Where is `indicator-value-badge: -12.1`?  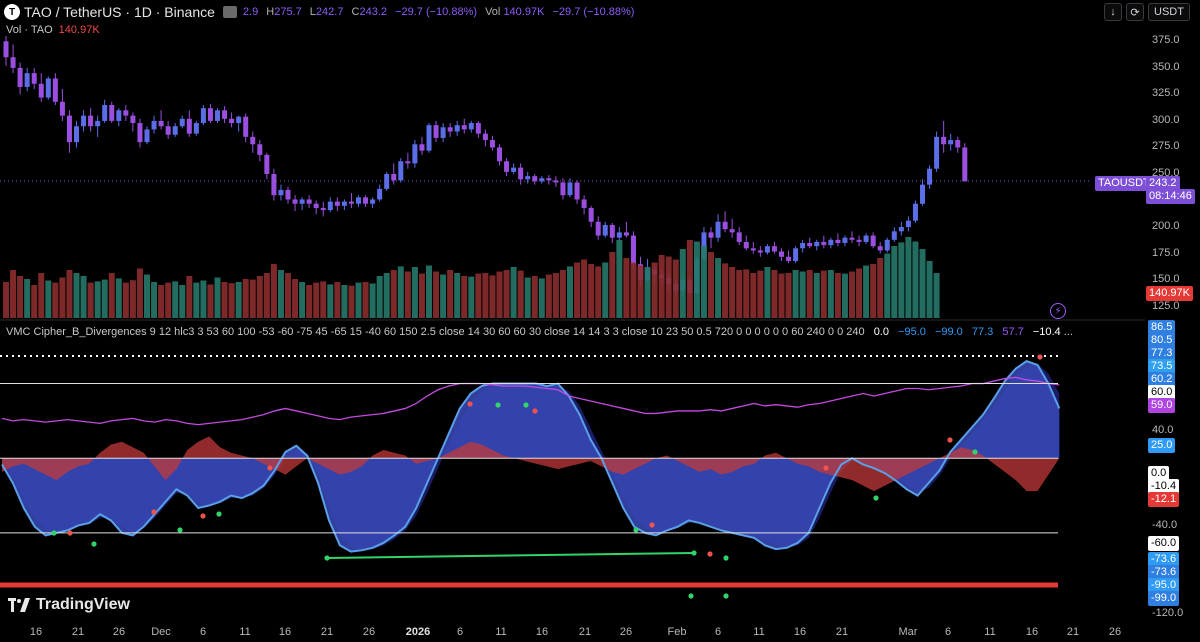
indicator-value-badge: -12.1 is located at coordinates (1164, 499).